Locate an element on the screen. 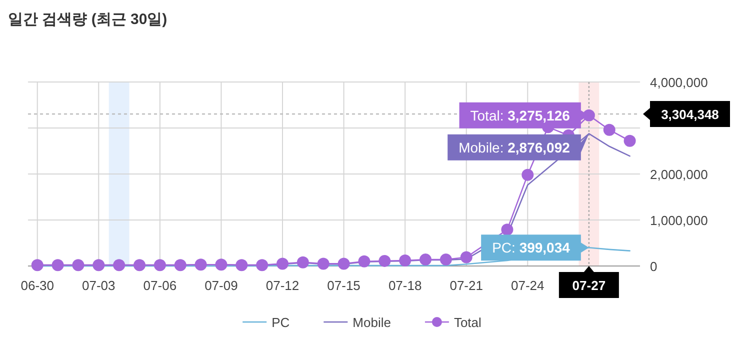  ref-line-label: 07-27 is located at coordinates (589, 285).